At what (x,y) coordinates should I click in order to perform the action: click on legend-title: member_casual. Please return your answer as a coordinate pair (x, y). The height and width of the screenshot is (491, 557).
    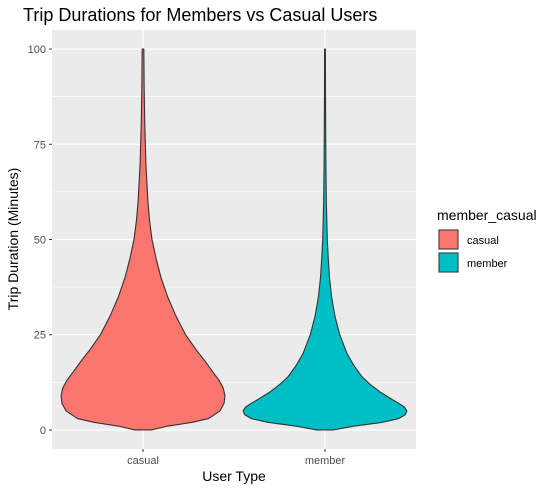
    Looking at the image, I should click on (487, 215).